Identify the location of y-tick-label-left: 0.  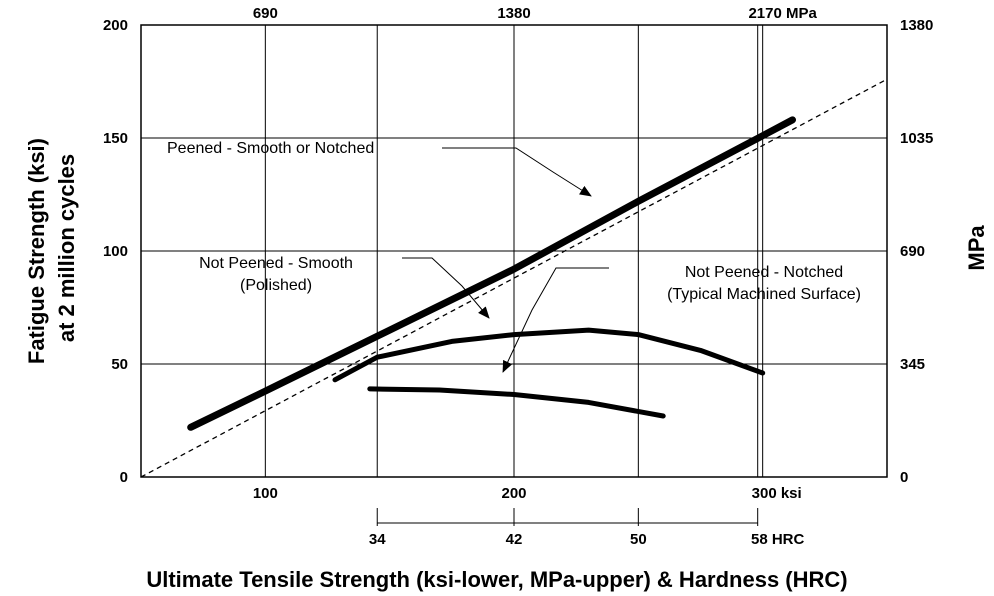
(124, 477).